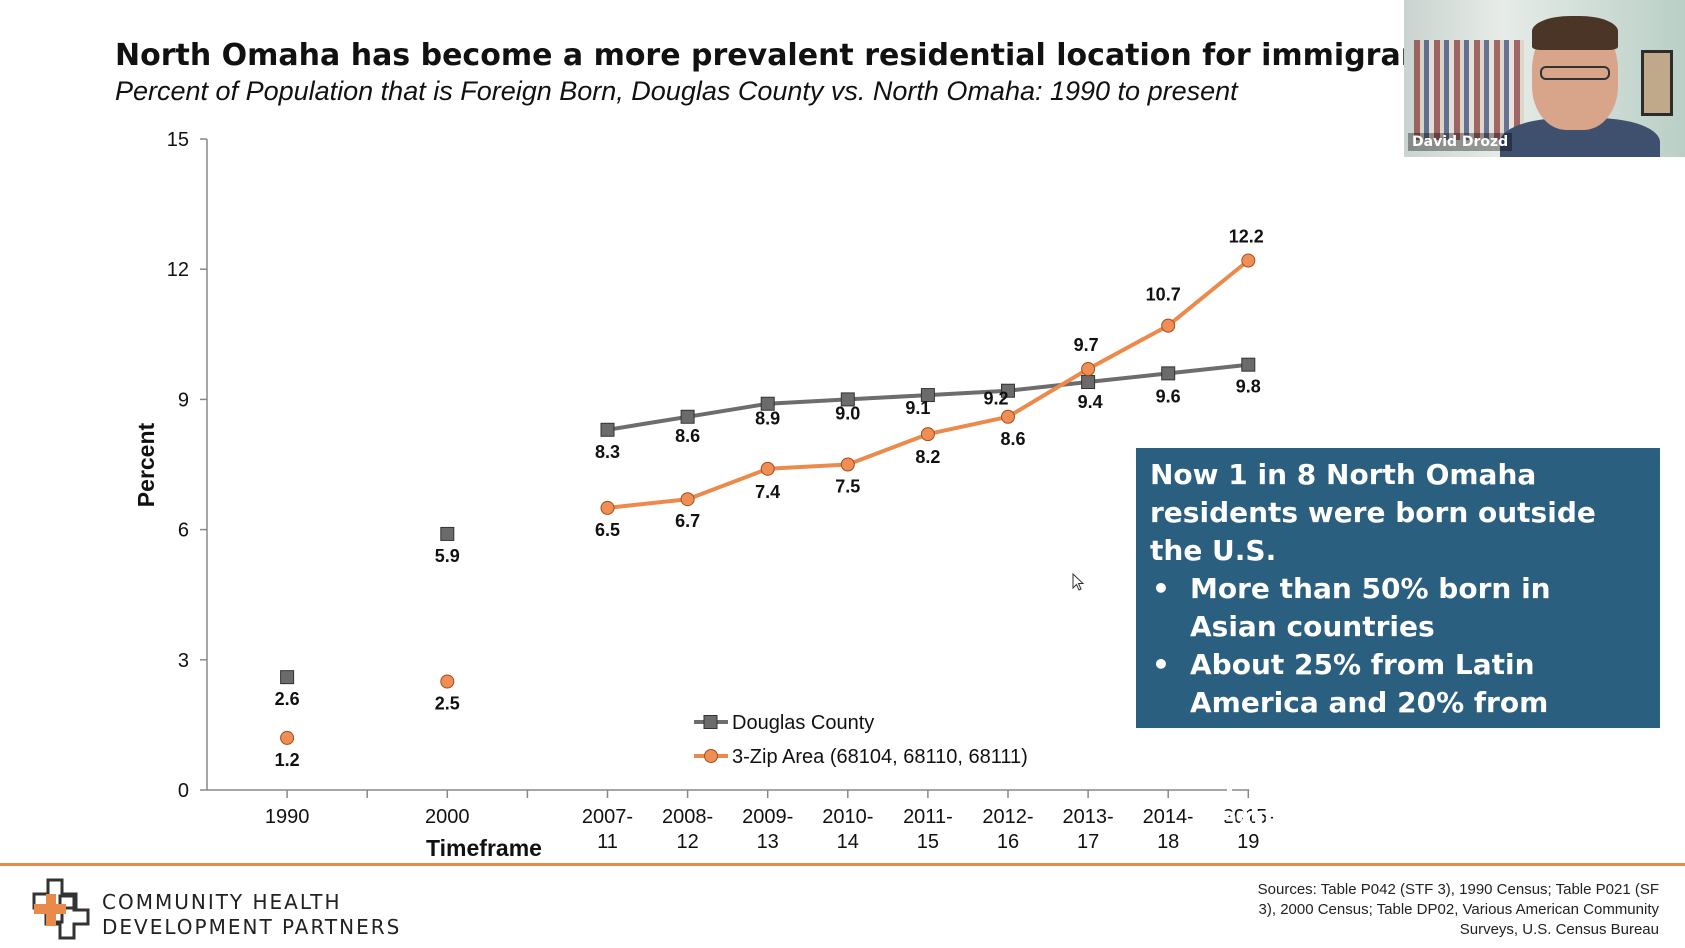 This screenshot has height=948, width=1685. Describe the element at coordinates (711, 756) in the screenshot. I see `legend-circle-marker` at that location.